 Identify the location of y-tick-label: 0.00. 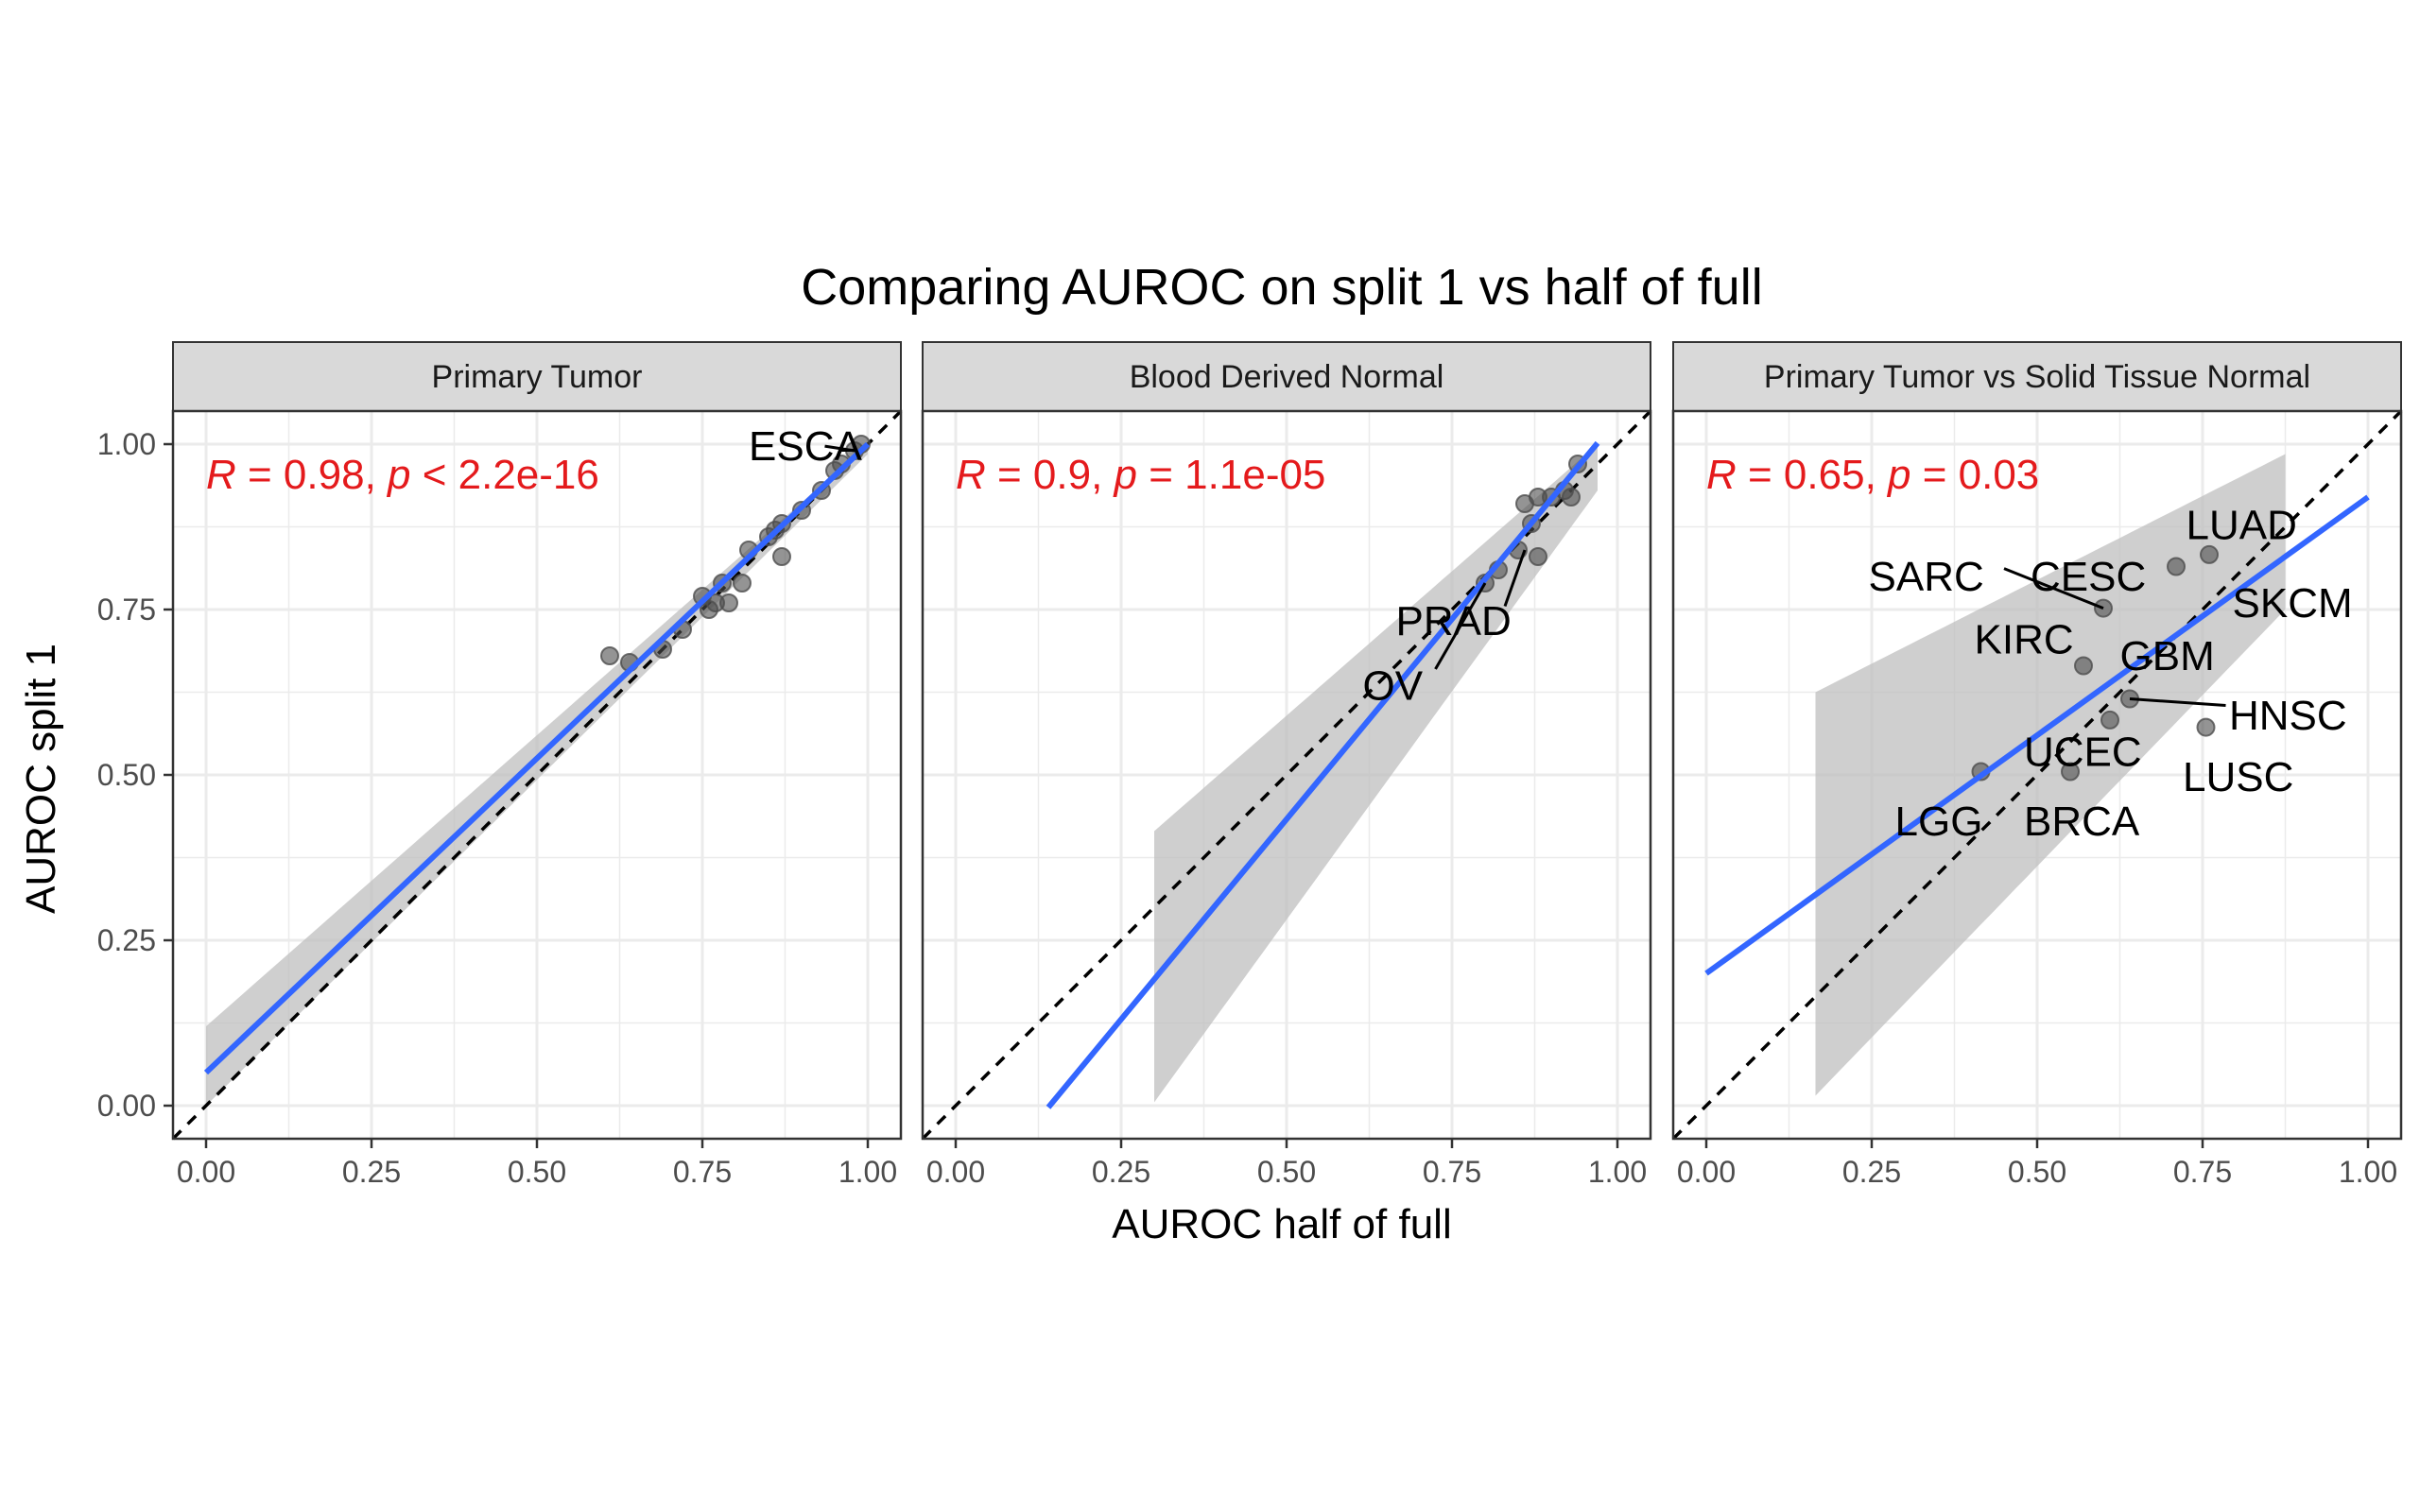
(126, 1106).